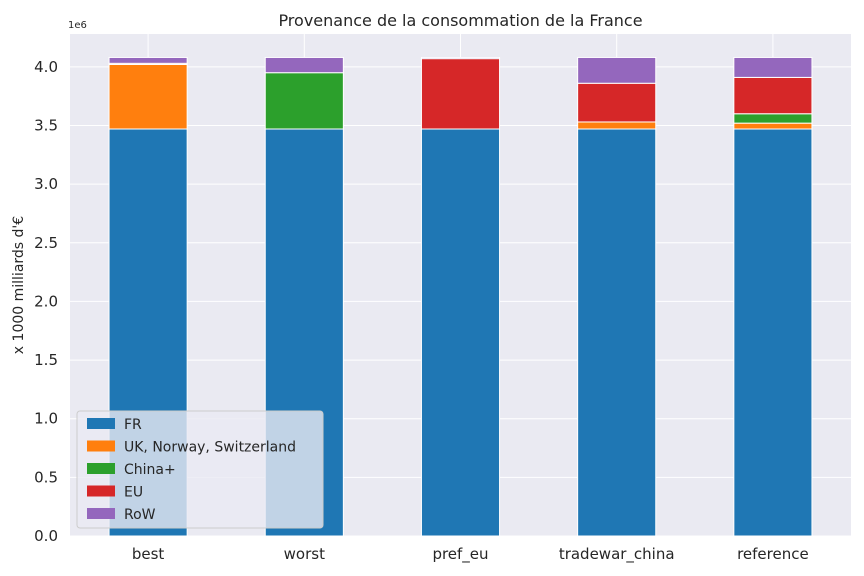 The width and height of the screenshot is (864, 576). What do you see at coordinates (773, 554) in the screenshot?
I see `x-tick-label: reference` at bounding box center [773, 554].